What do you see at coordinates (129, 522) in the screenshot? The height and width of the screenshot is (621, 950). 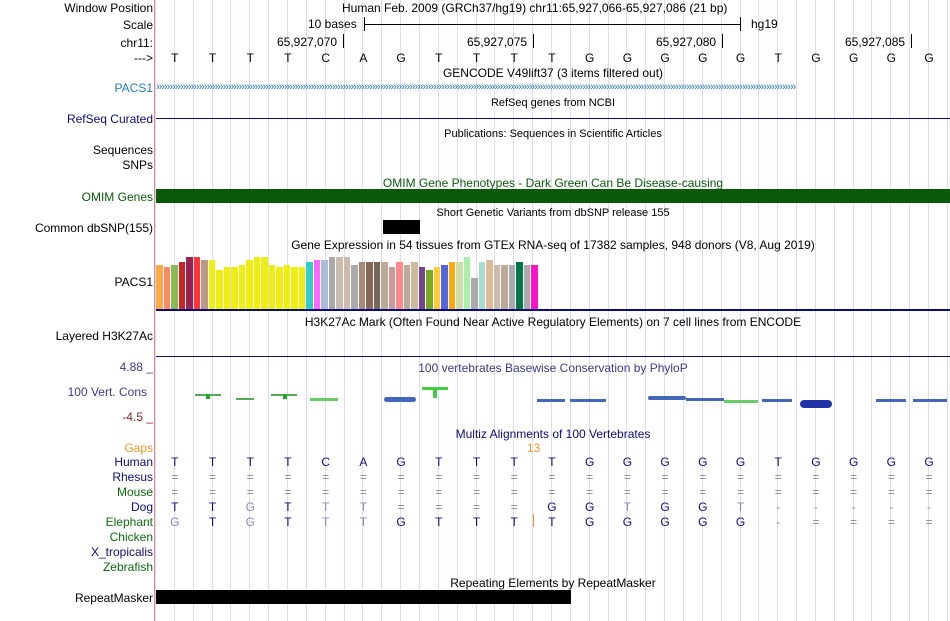 I see `species-label-elephant: Elephant` at bounding box center [129, 522].